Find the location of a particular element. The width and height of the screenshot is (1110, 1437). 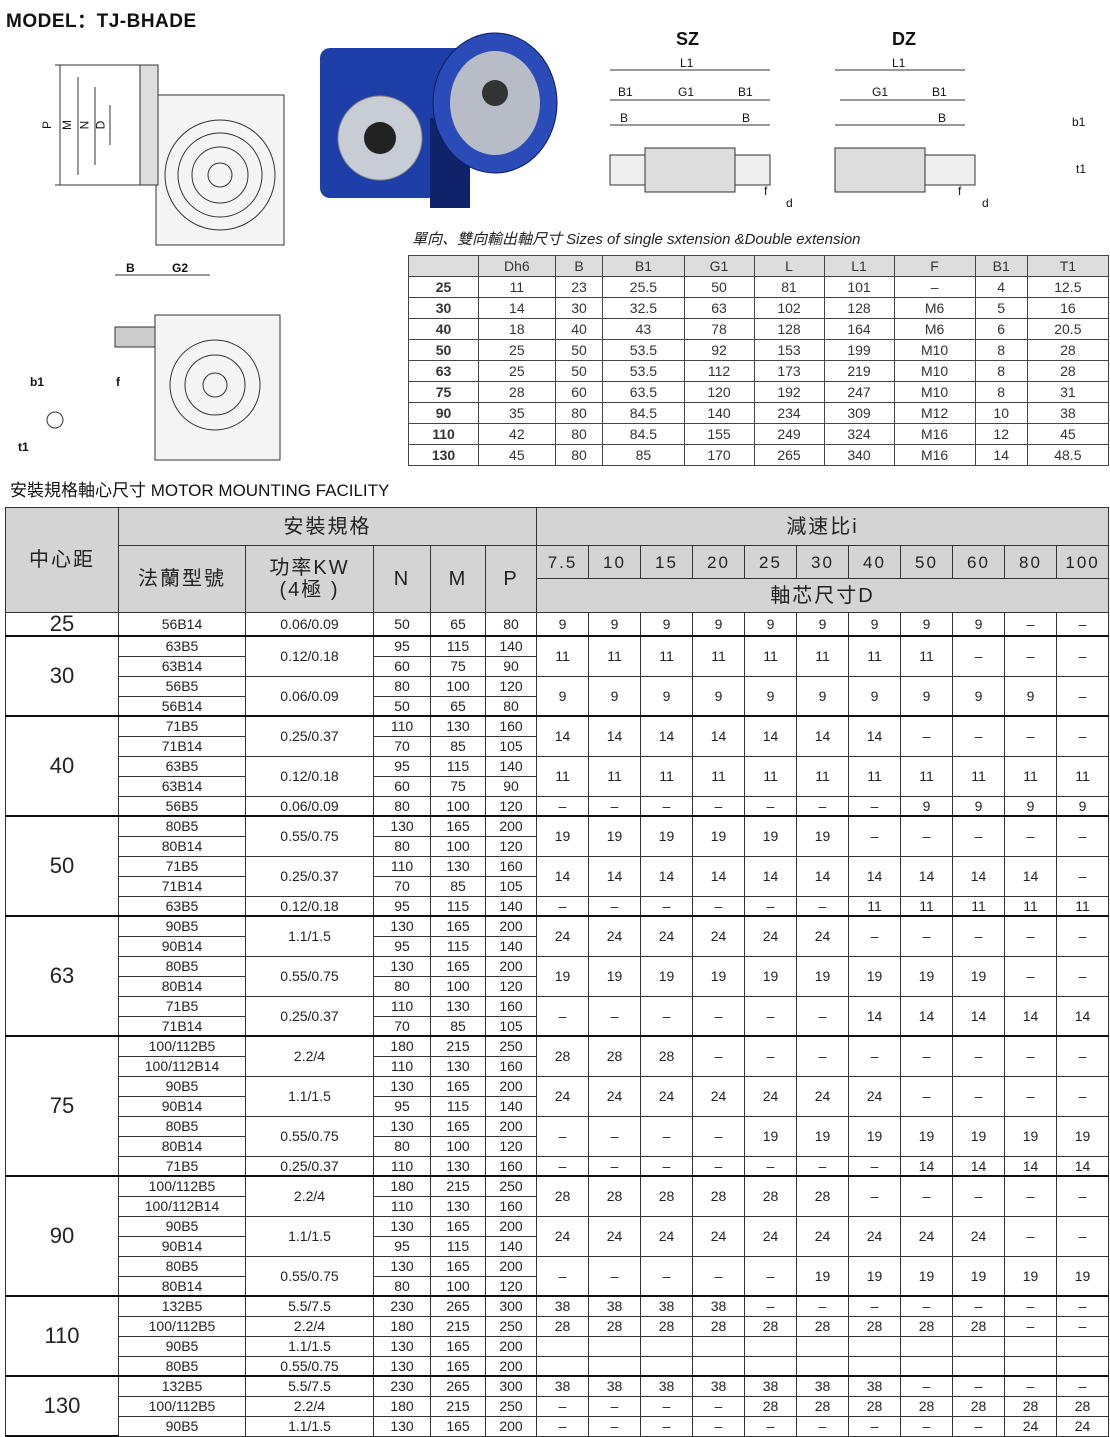

flange-type: 90B5 is located at coordinates (182, 1346).